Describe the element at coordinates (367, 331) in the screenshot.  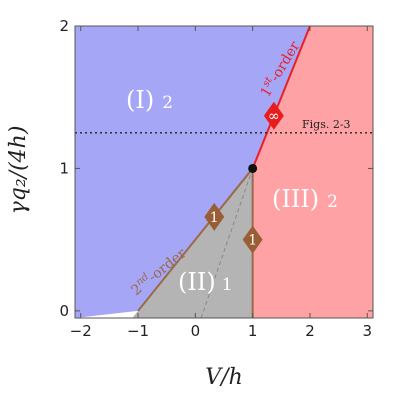
I see `x-tick-label: 3` at that location.